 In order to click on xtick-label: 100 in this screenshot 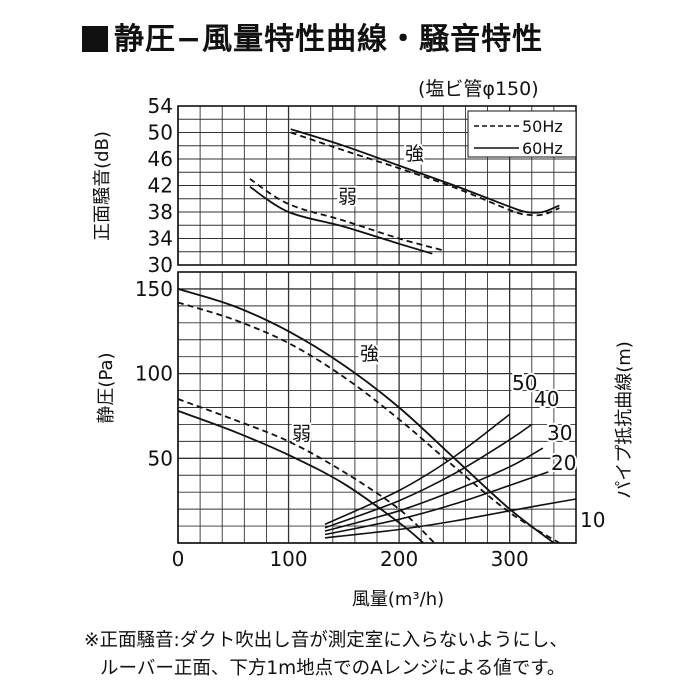, I will do `click(288, 559)`.